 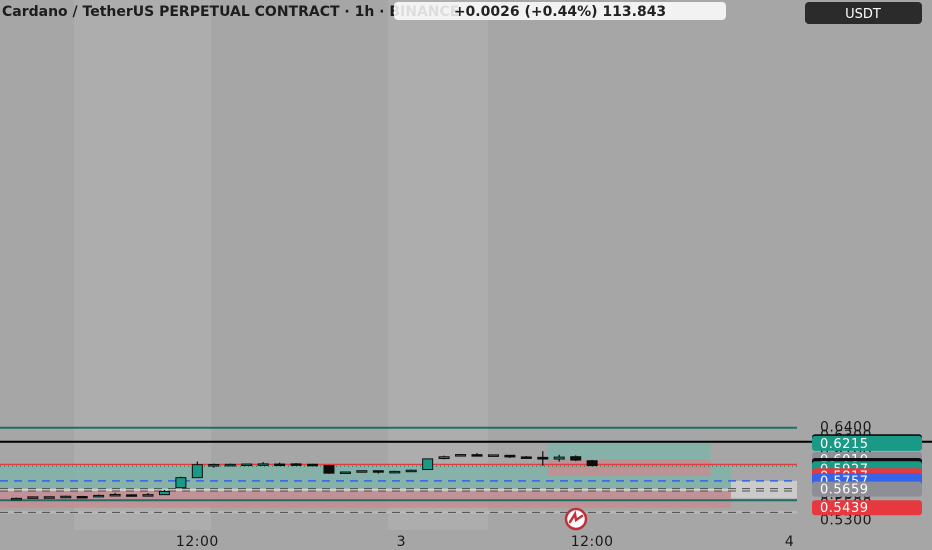 I want to click on currency-label: USDT, so click(x=863, y=14).